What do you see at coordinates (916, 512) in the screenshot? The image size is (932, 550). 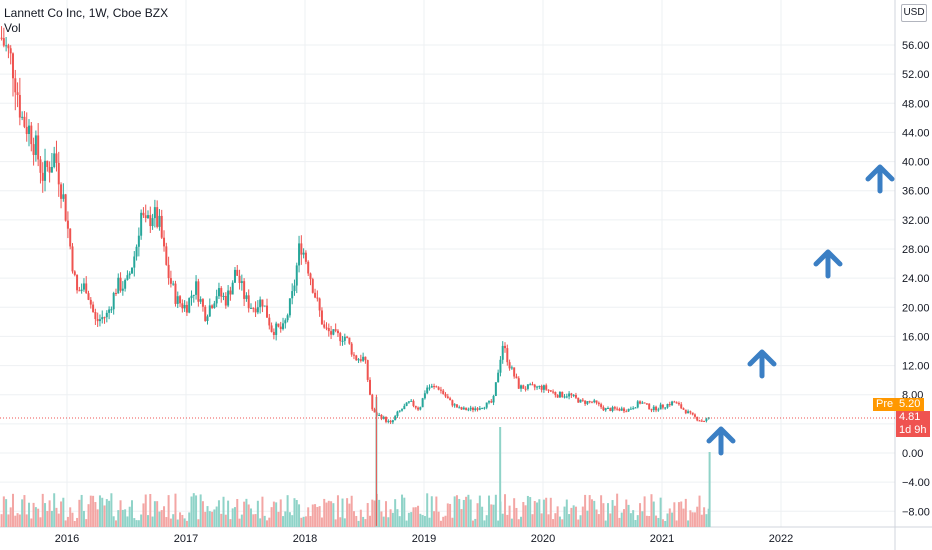 I see `y-tick-label: −8.00` at bounding box center [916, 512].